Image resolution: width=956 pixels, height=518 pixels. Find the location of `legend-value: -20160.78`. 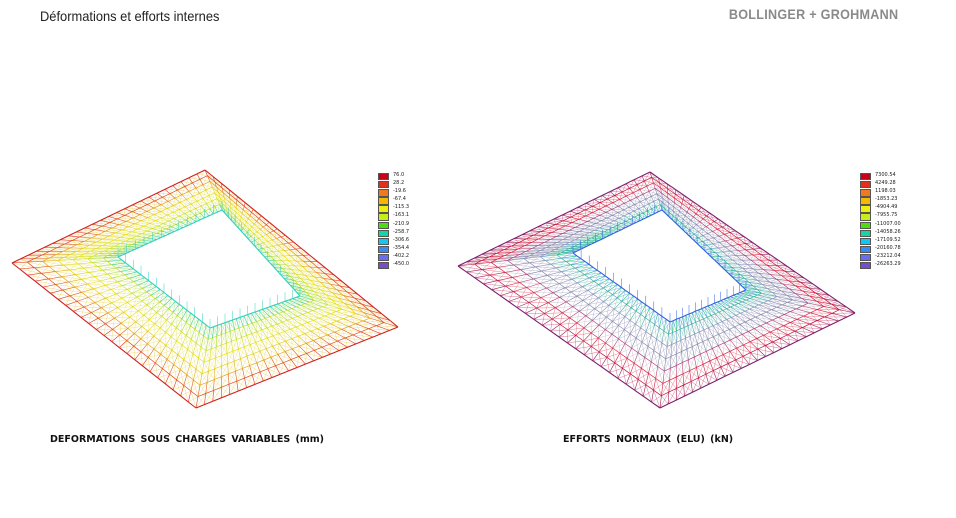

legend-value: -20160.78 is located at coordinates (888, 247).